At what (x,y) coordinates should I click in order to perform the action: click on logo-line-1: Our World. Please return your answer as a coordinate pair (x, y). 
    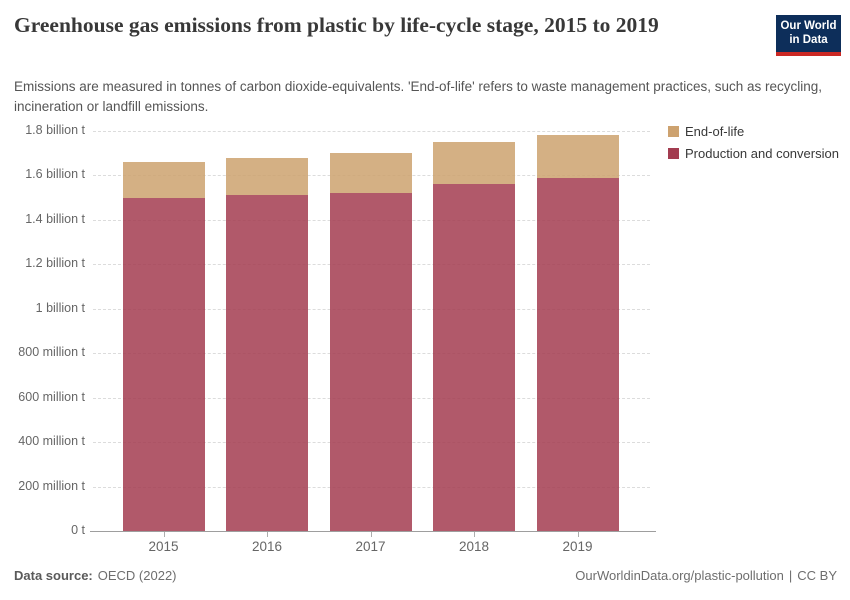
    Looking at the image, I should click on (808, 26).